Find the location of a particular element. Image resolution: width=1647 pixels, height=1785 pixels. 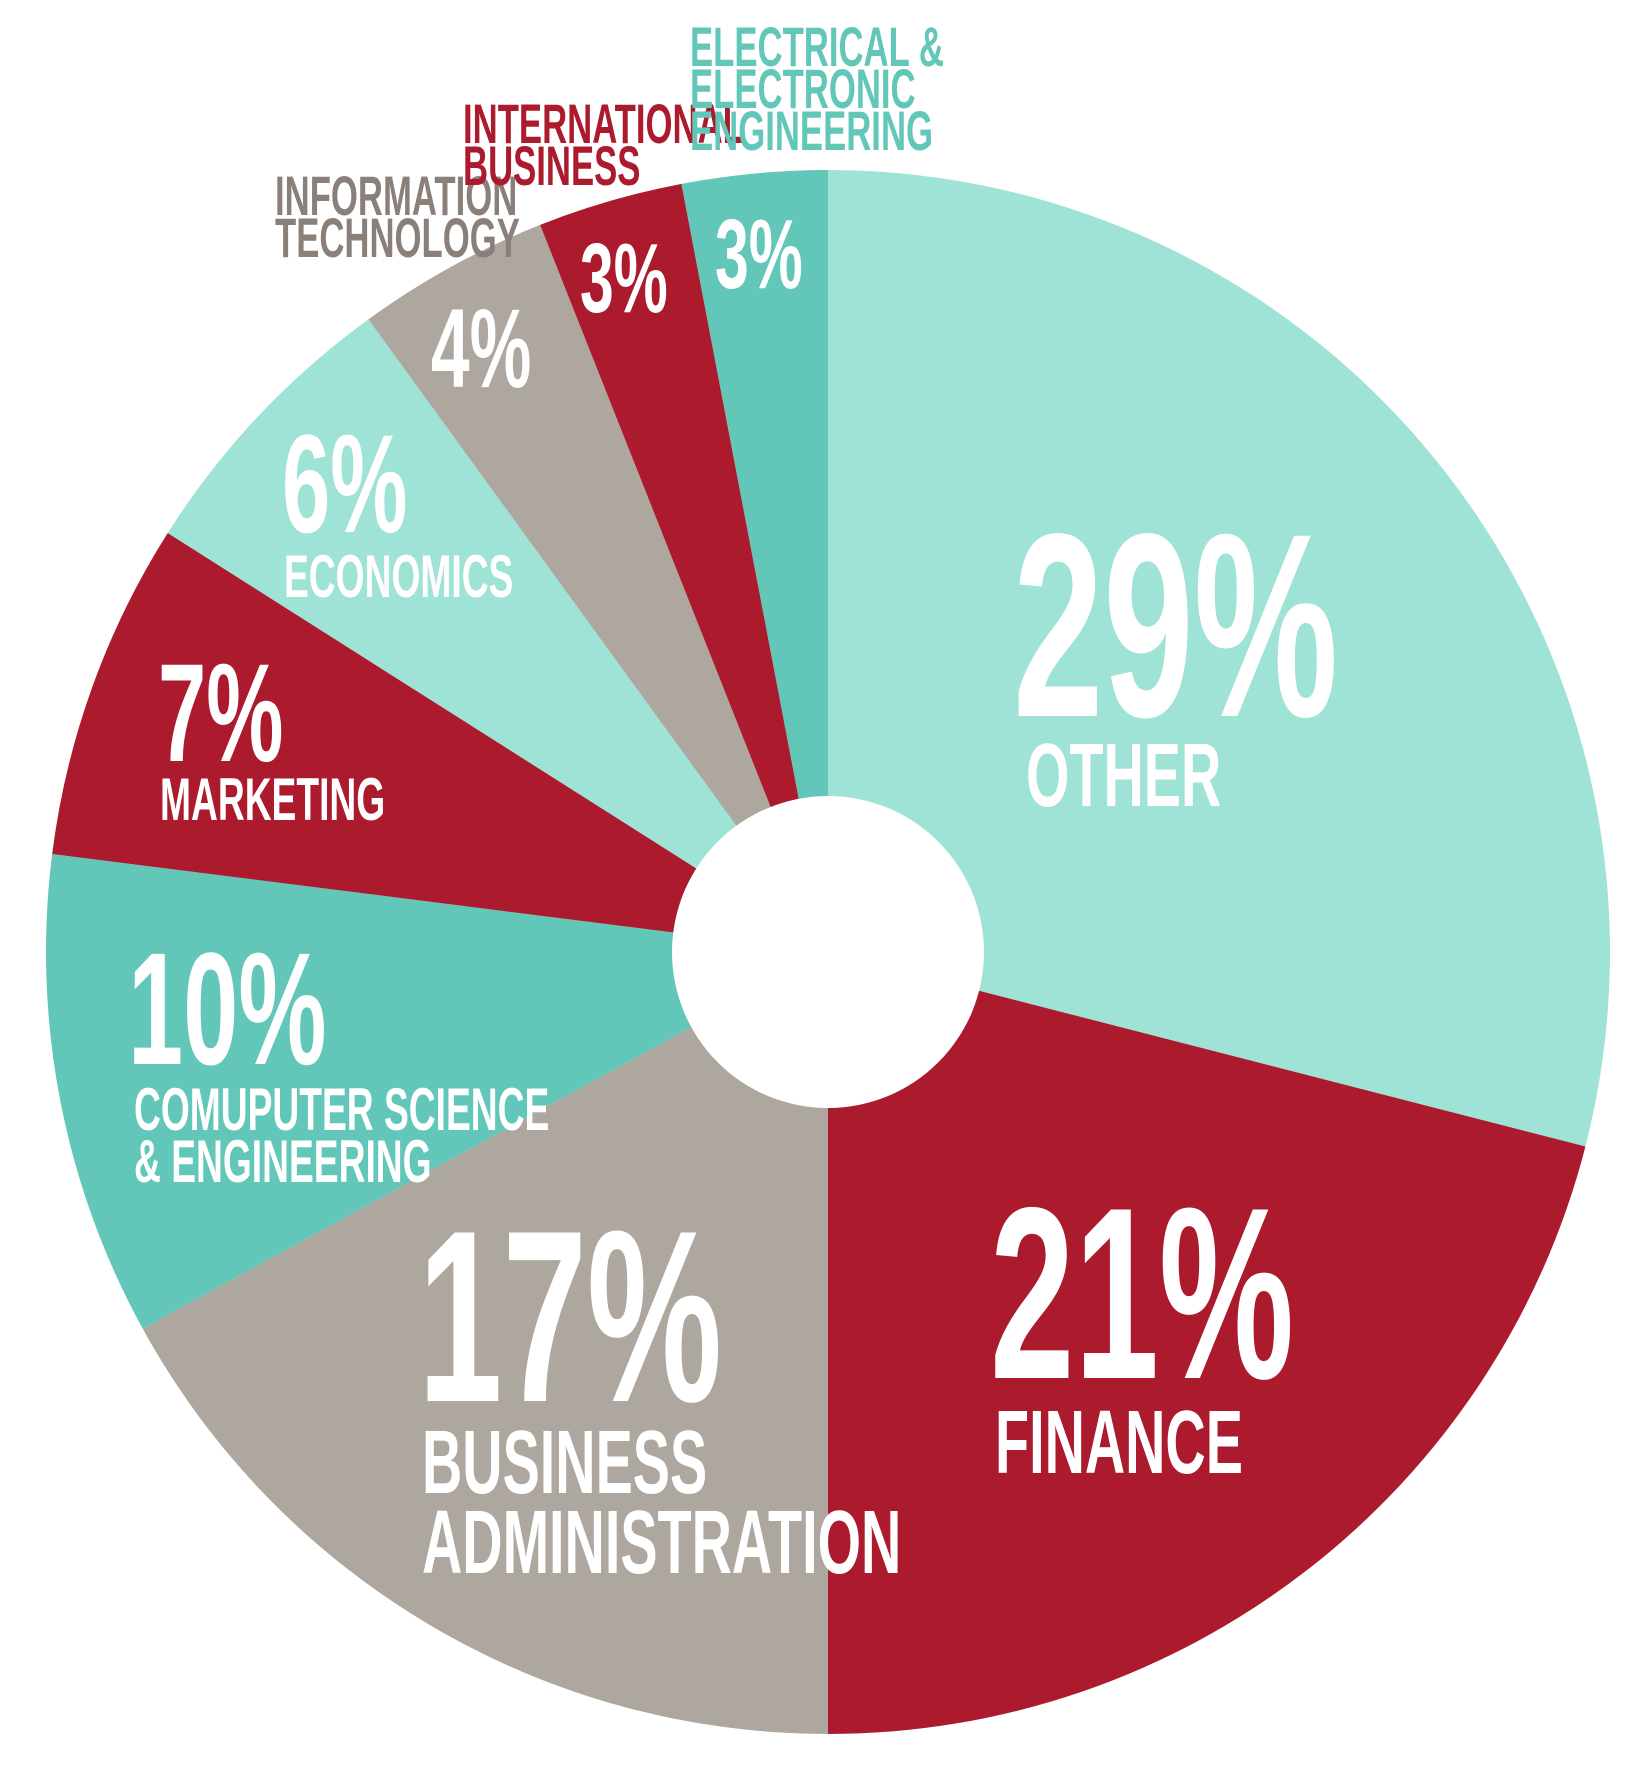

data-label-information-technology-name-line2: TECHNOLOGY is located at coordinates (397, 238).